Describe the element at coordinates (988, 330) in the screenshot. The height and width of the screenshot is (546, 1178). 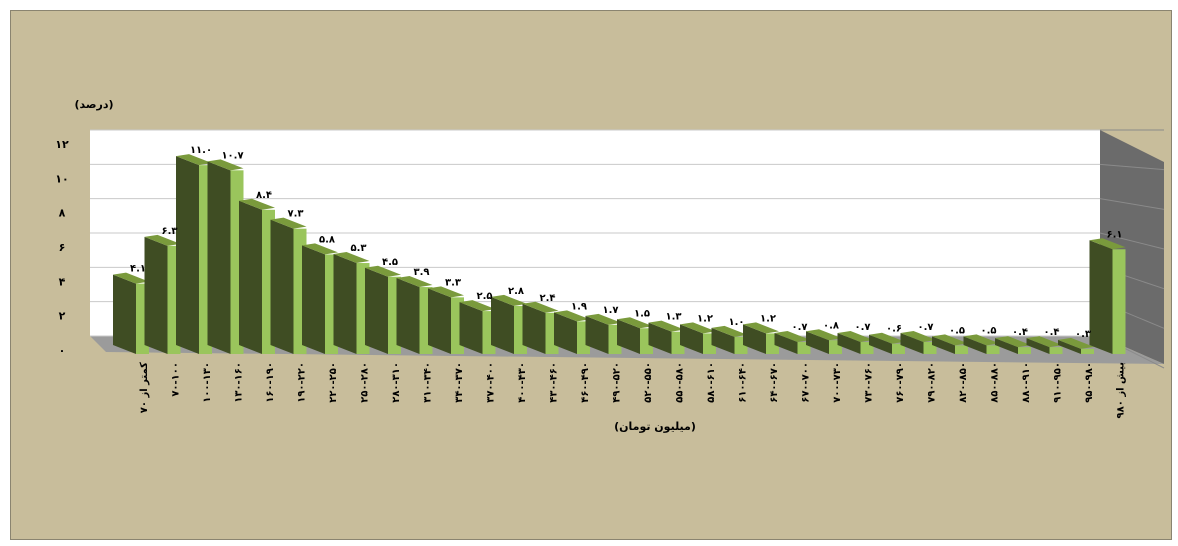
I see `data-label: ۰.۵` at that location.